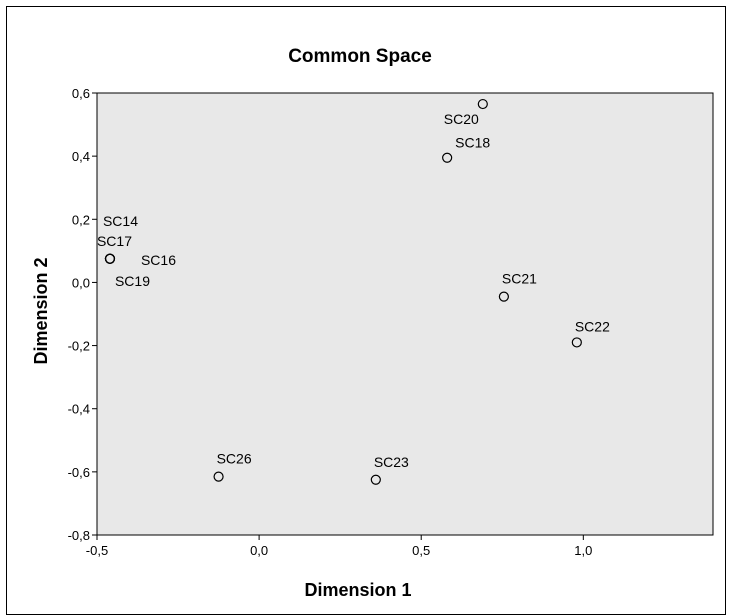  I want to click on y-tick-label: 0,6, so click(81, 93).